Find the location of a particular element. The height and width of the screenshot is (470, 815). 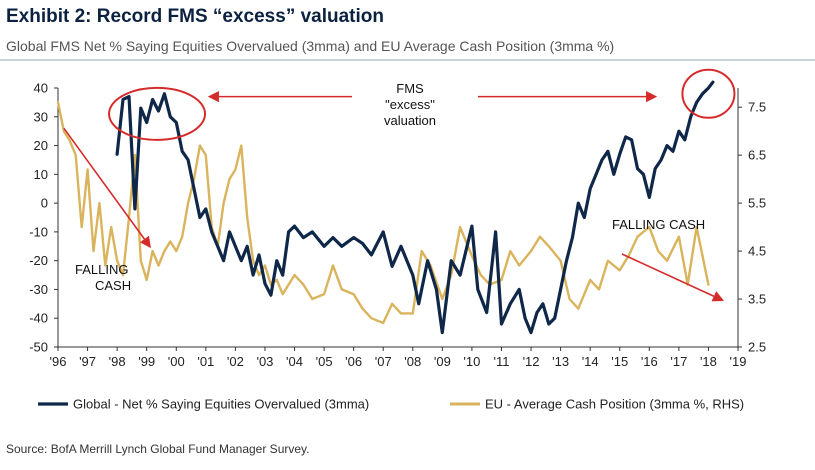

excess-valuation-label: valuation is located at coordinates (410, 120).